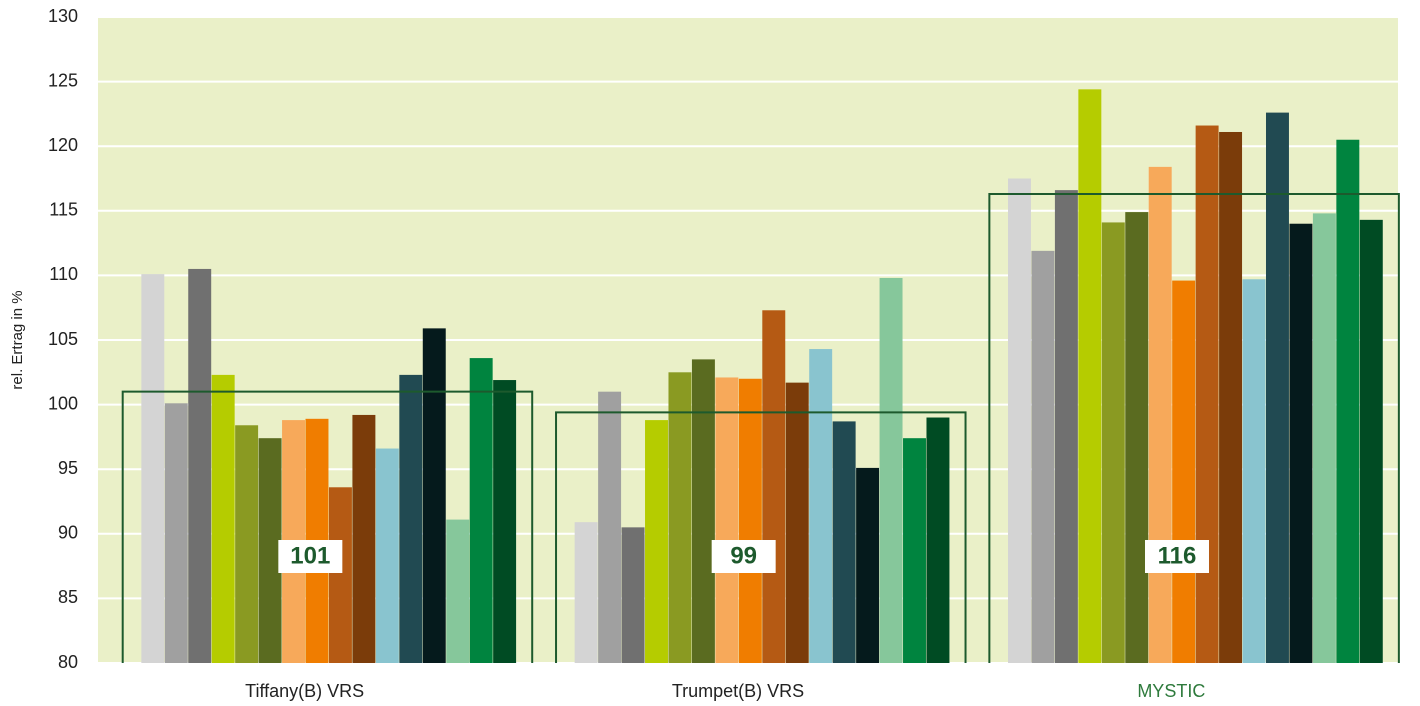 Image resolution: width=1420 pixels, height=706 pixels. What do you see at coordinates (63, 16) in the screenshot?
I see `y-tick-label: 130` at bounding box center [63, 16].